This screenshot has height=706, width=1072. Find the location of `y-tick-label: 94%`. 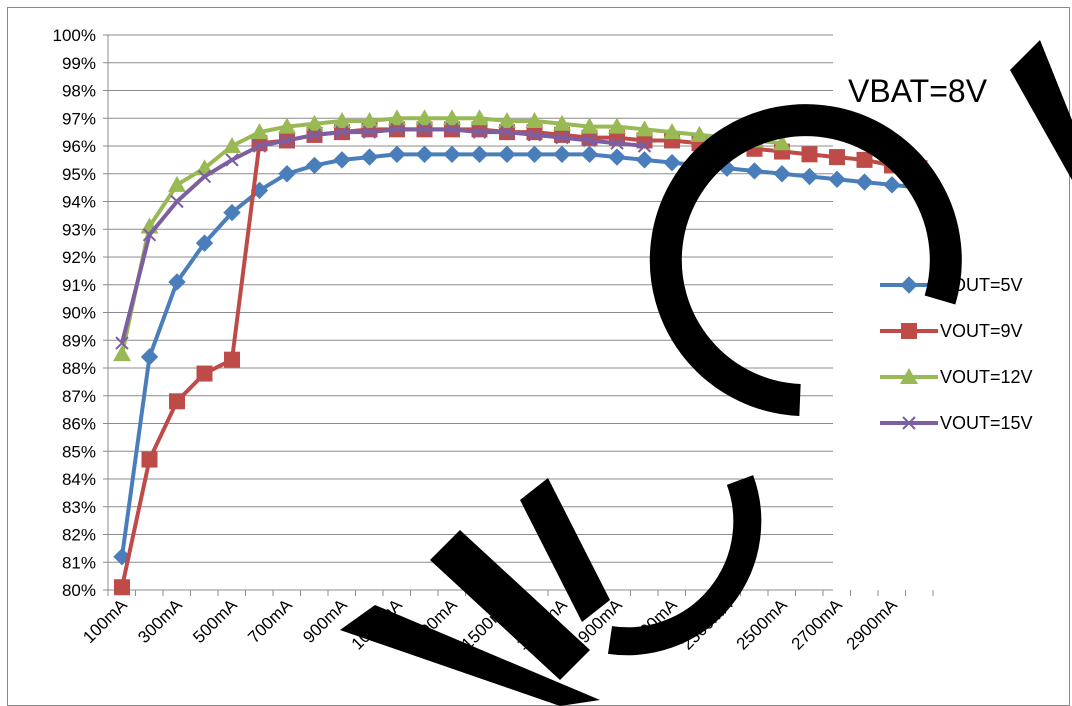

y-tick-label: 94% is located at coordinates (79, 202).